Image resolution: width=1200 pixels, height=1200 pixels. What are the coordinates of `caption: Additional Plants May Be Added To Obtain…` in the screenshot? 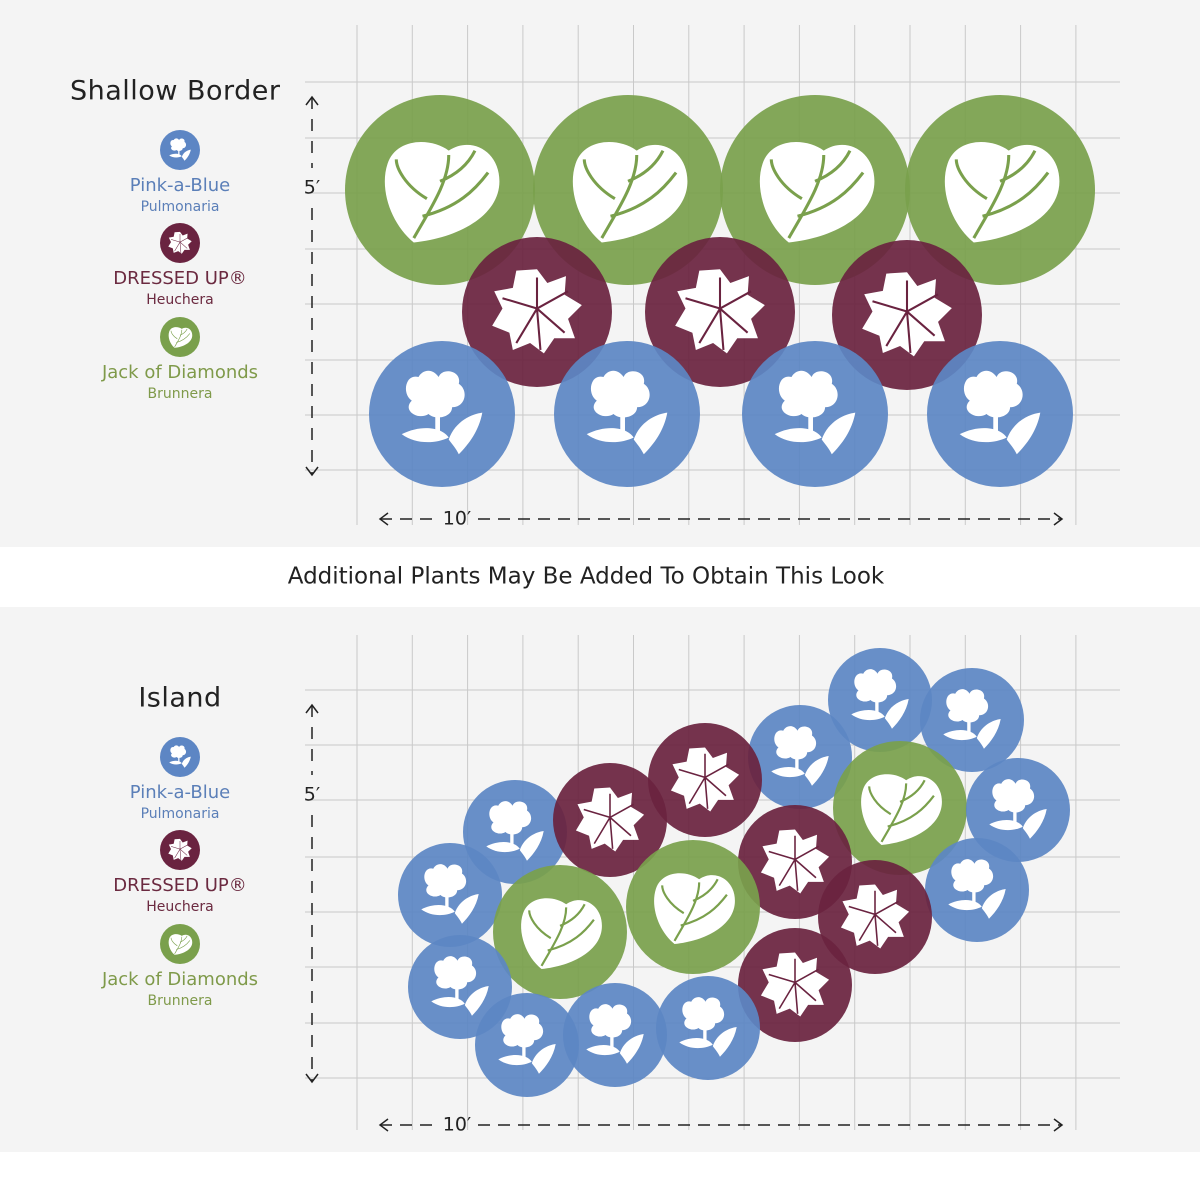 It's located at (586, 577).